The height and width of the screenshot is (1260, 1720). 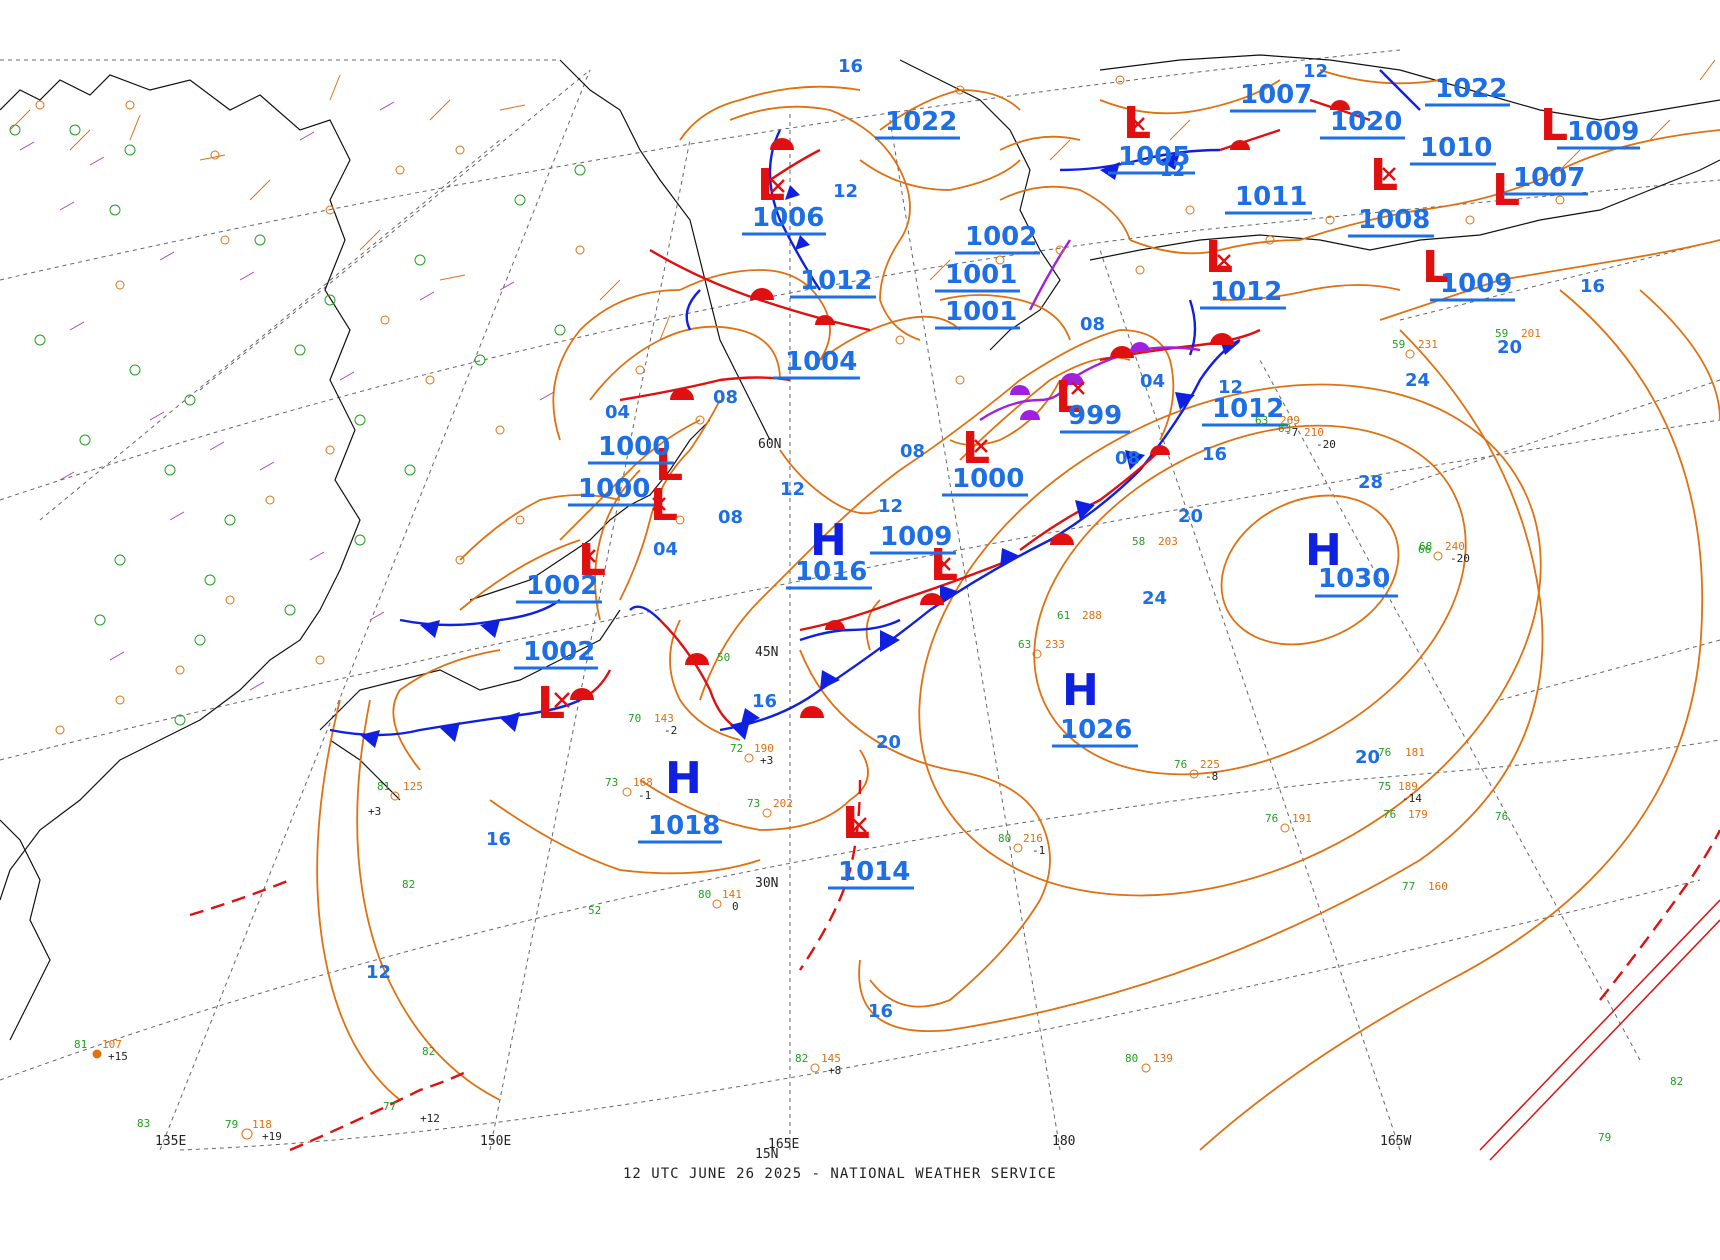 What do you see at coordinates (170, 1141) in the screenshot?
I see `lon-label-135e: 135E` at bounding box center [170, 1141].